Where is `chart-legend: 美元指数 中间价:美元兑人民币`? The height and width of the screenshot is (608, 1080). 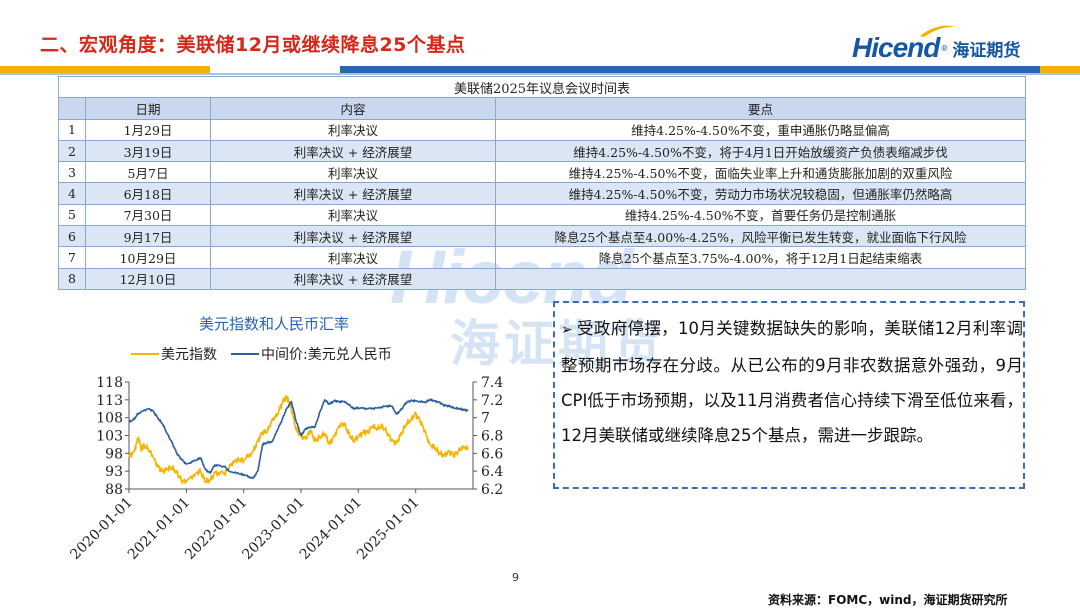 chart-legend: 美元指数 中间价:美元兑人民币 is located at coordinates (261, 354).